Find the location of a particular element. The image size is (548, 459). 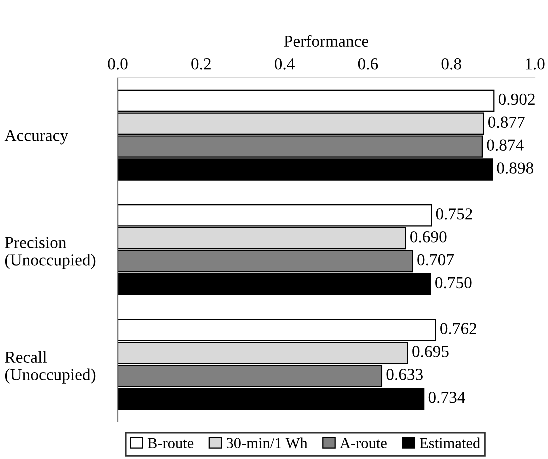

data-label: 0.877 is located at coordinates (506, 122).